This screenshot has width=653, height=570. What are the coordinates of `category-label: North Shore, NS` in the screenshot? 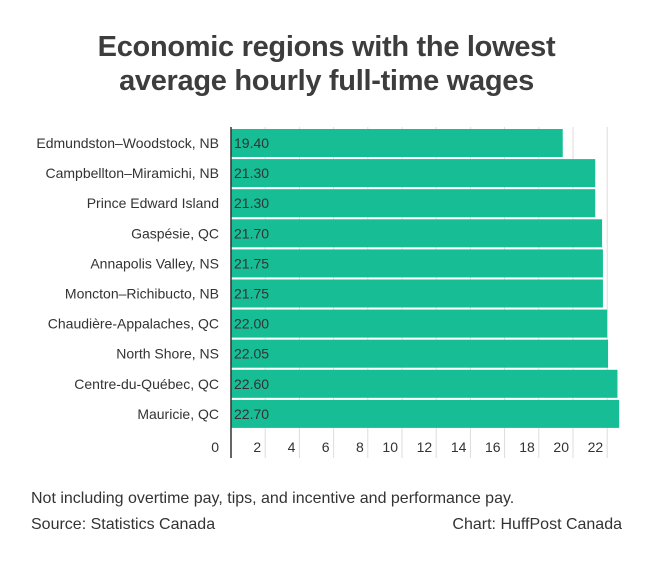 It's located at (167, 354).